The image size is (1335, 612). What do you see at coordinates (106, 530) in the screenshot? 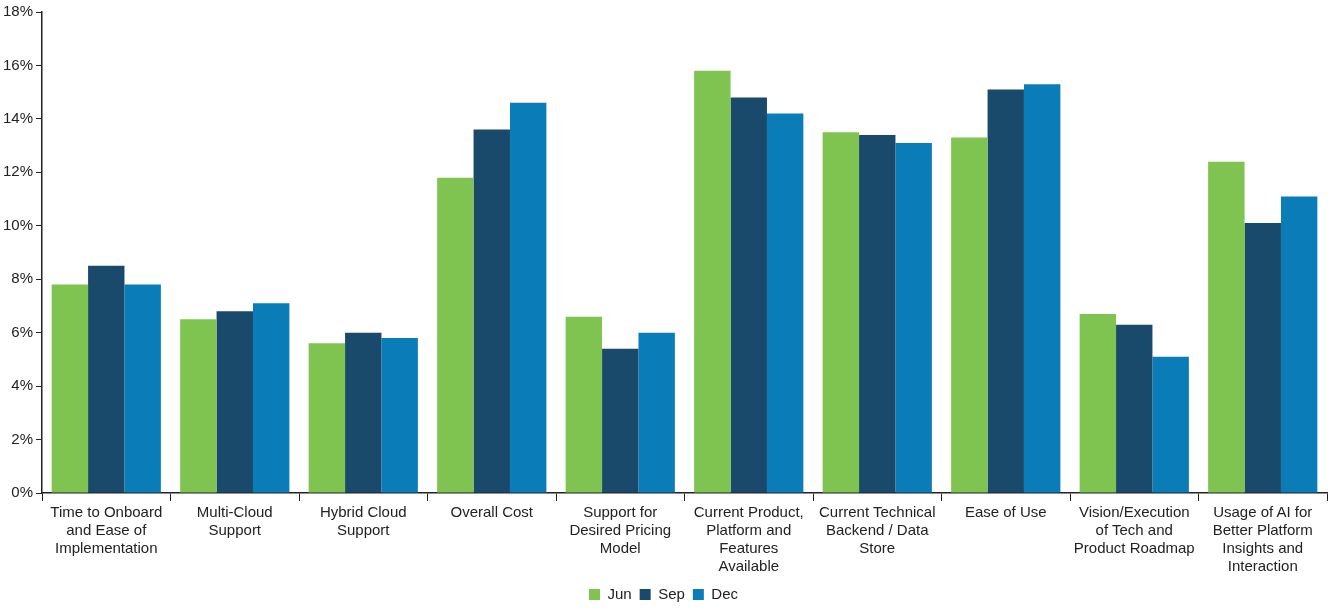
I see `x-tick-label: Time to Onboard and Ease of Implementation` at bounding box center [106, 530].